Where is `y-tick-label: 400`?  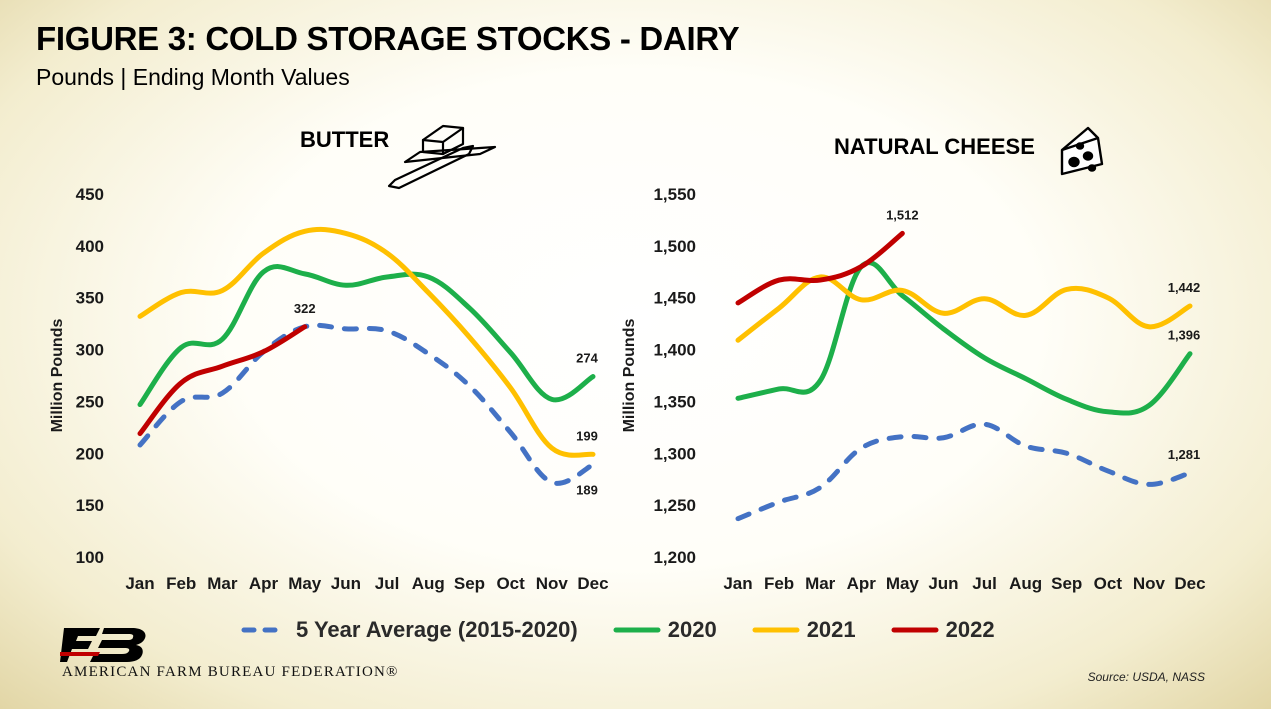
y-tick-label: 400 is located at coordinates (90, 246).